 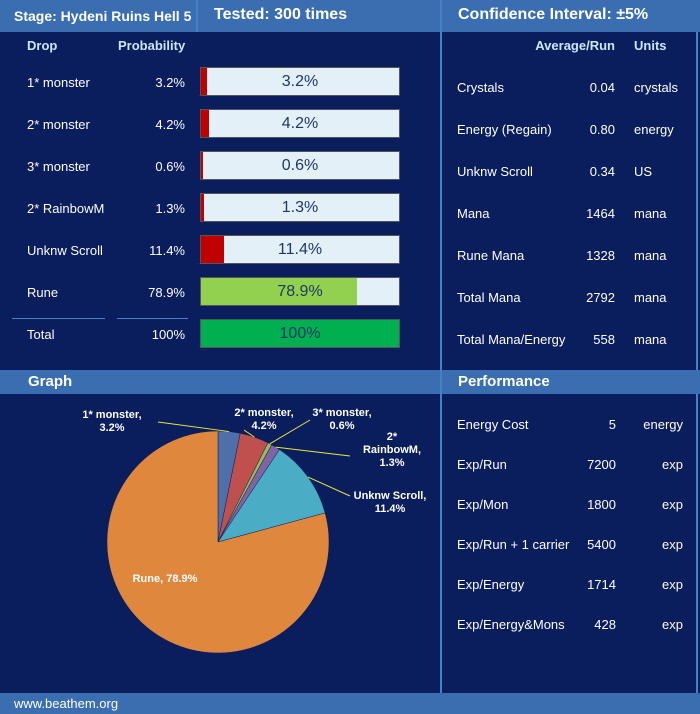 What do you see at coordinates (167, 250) in the screenshot?
I see `drop-probability: 11.4%` at bounding box center [167, 250].